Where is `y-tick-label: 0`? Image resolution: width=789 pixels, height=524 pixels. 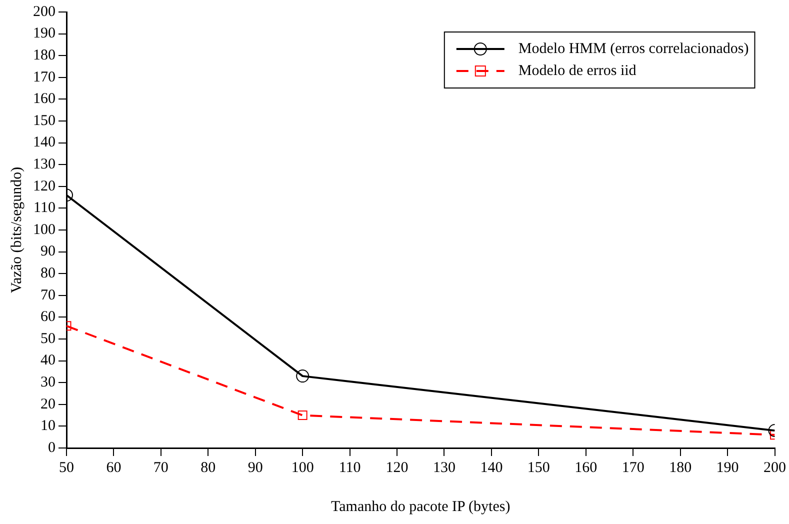
y-tick-label: 0 is located at coordinates (52, 448).